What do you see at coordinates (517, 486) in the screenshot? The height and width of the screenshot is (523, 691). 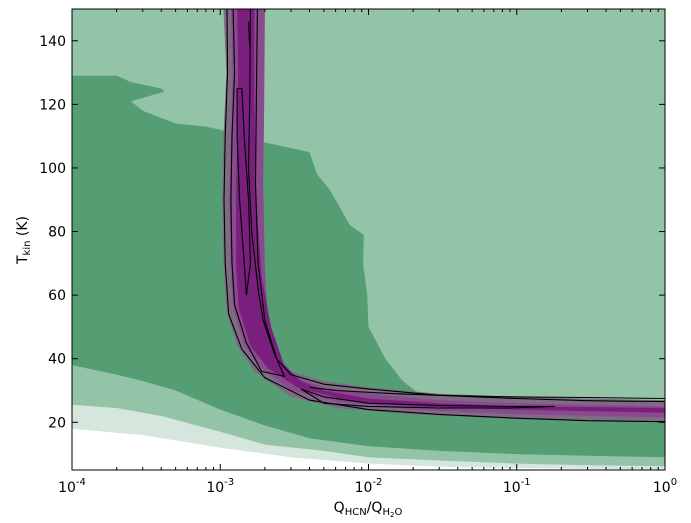 I see `x-tick-label: 10⁻¹` at bounding box center [517, 486].